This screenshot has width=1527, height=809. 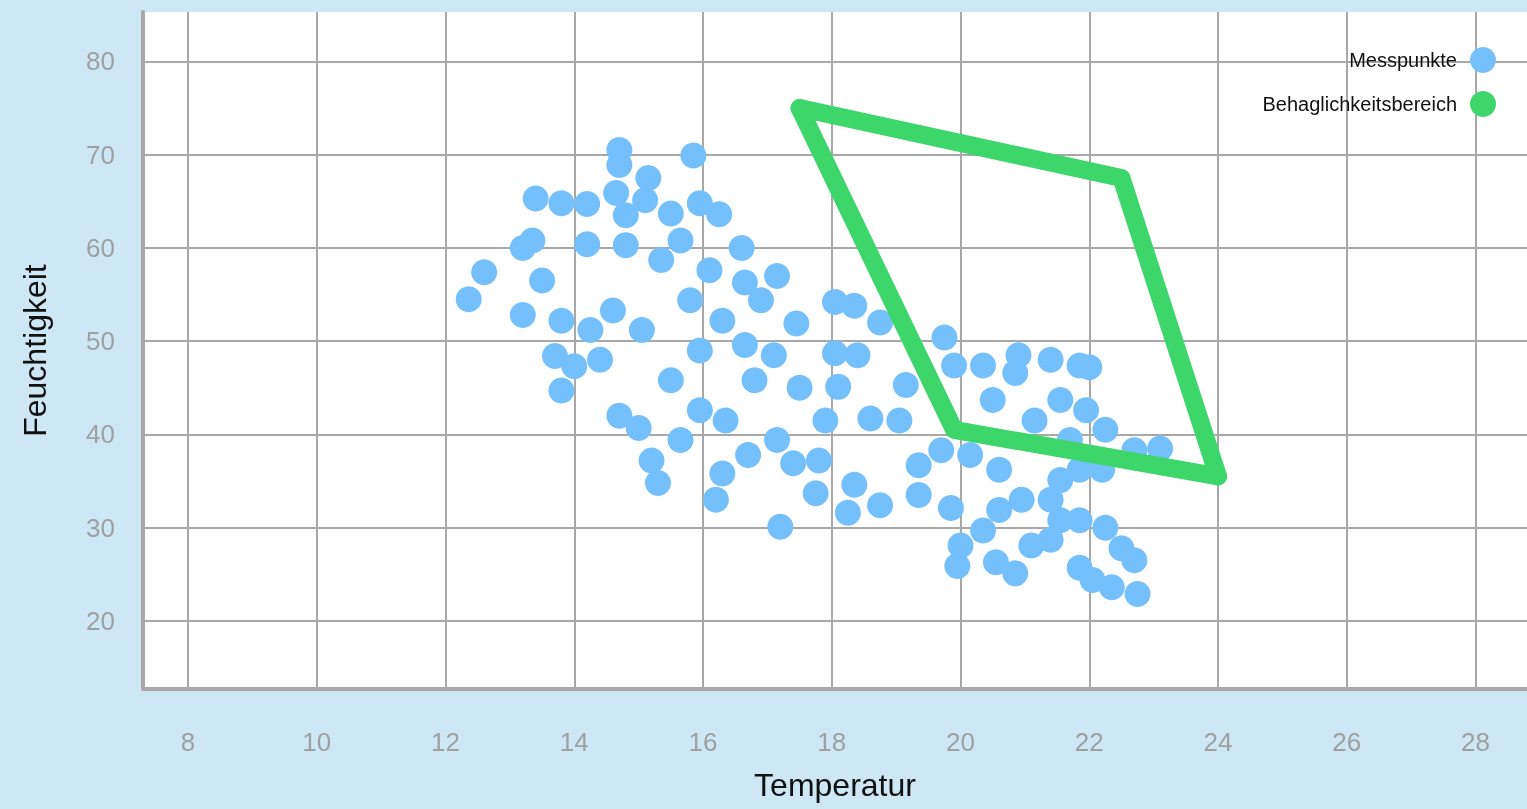 What do you see at coordinates (100, 620) in the screenshot?
I see `y-tick-label: 20` at bounding box center [100, 620].